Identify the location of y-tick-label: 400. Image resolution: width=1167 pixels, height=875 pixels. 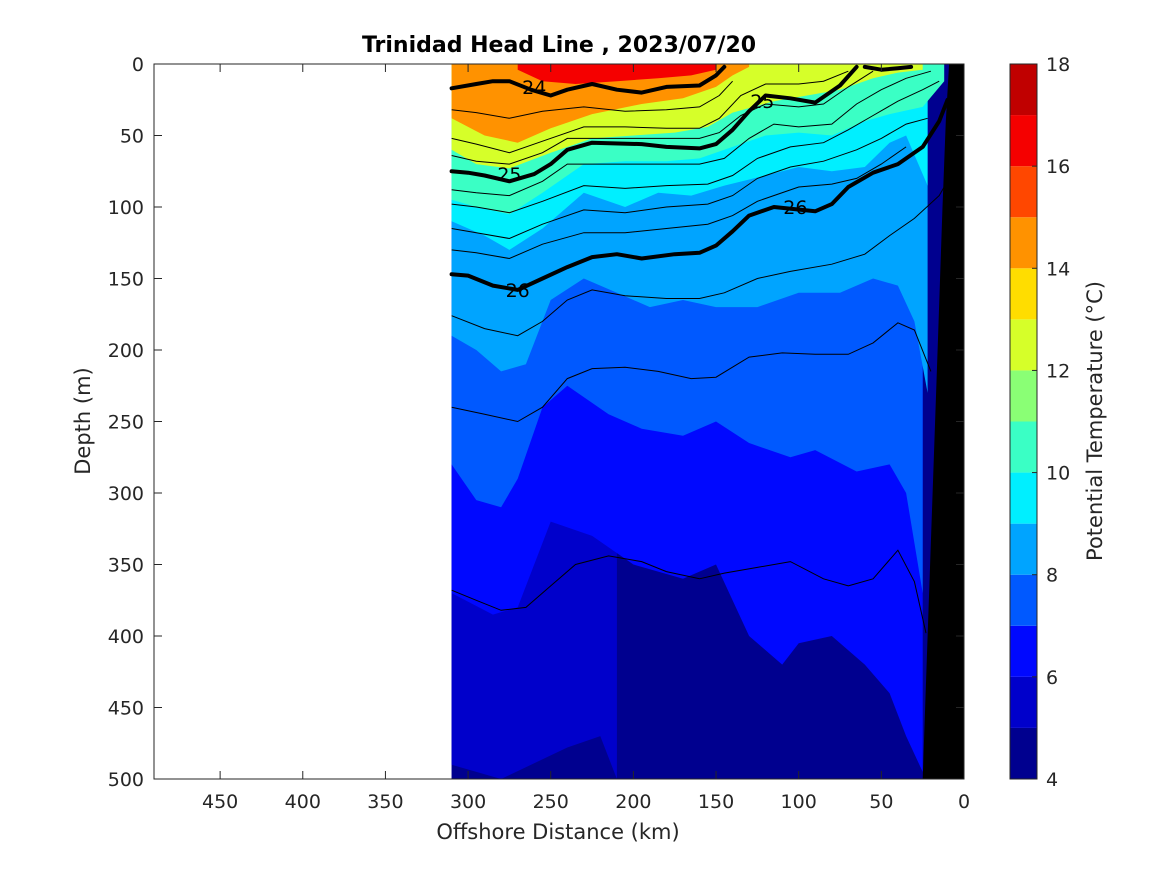
(126, 637).